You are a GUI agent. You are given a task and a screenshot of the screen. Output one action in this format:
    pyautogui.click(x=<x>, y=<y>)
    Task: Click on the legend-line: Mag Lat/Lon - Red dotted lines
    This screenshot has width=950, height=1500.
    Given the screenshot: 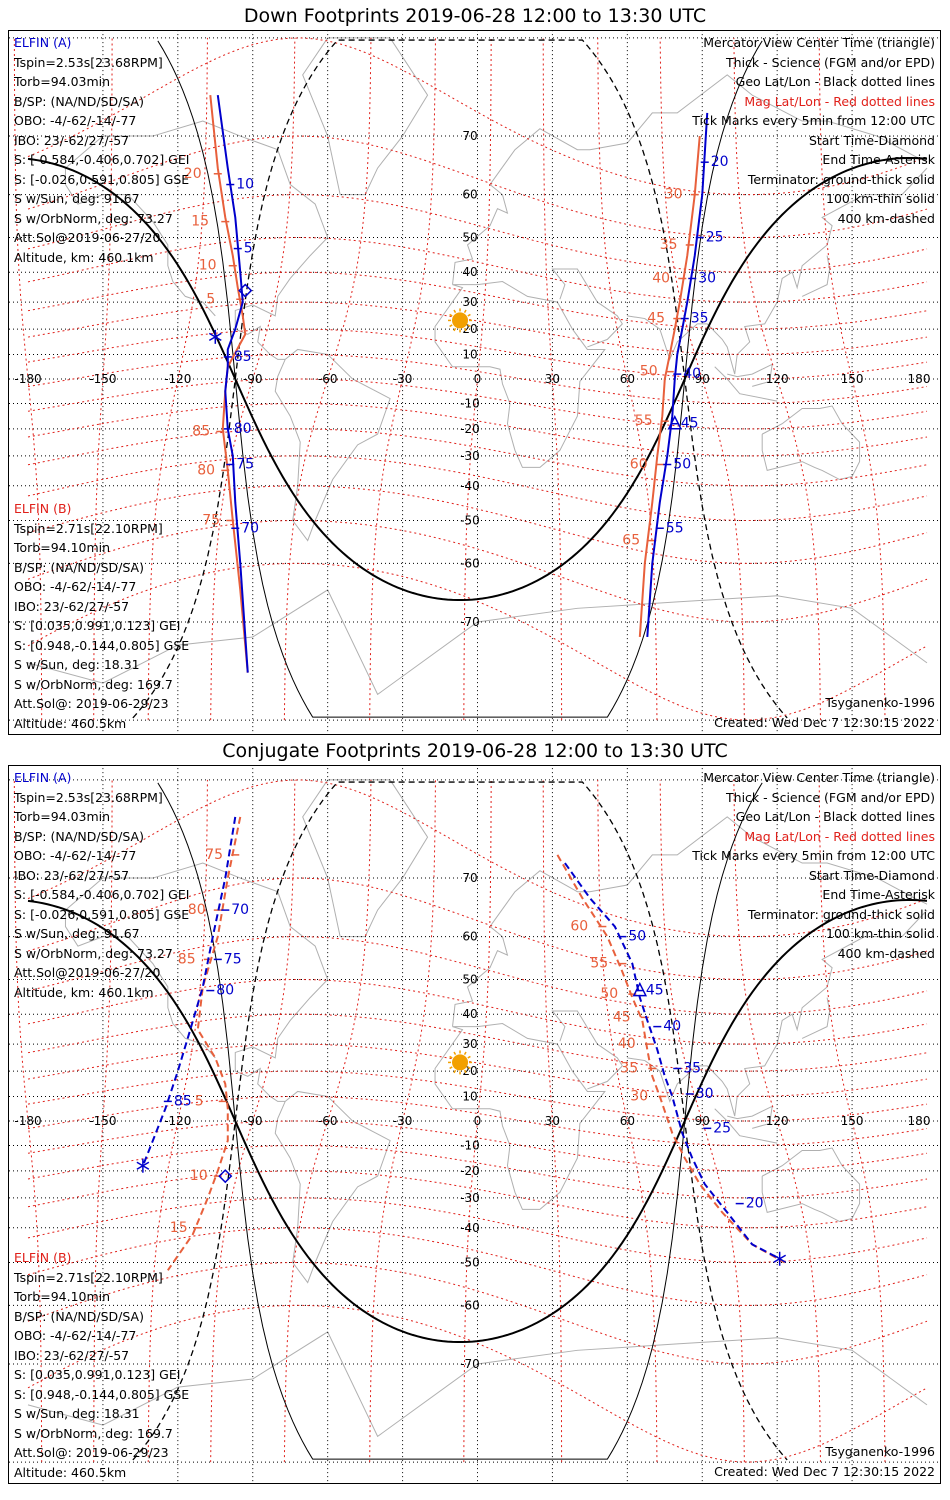 What is the action you would take?
    pyautogui.click(x=839, y=836)
    